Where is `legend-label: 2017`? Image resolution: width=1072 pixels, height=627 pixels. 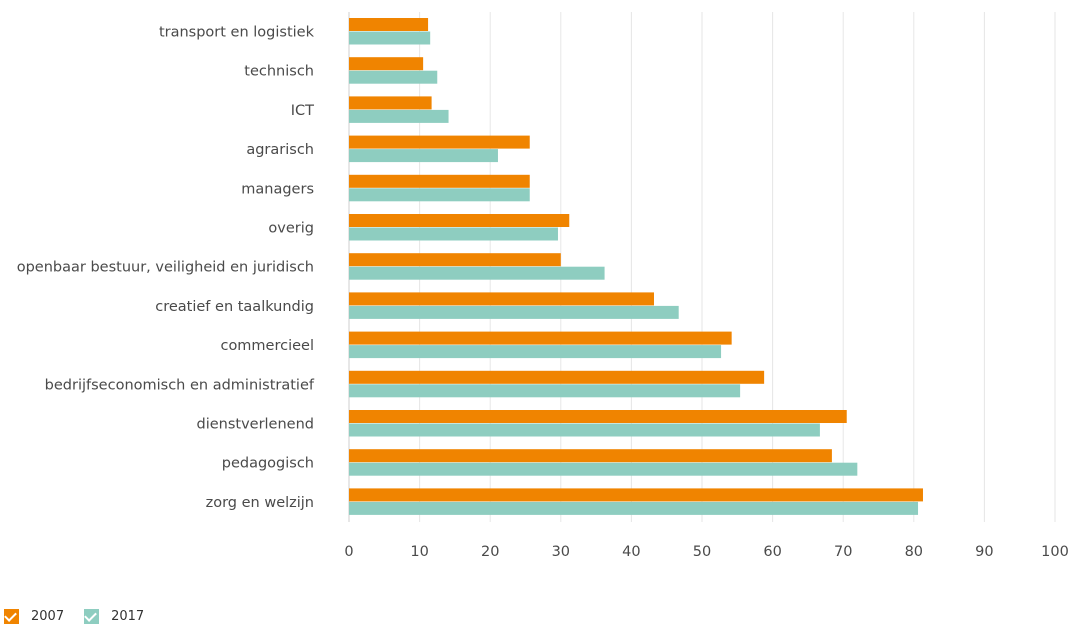
legend-label: 2017 is located at coordinates (128, 616).